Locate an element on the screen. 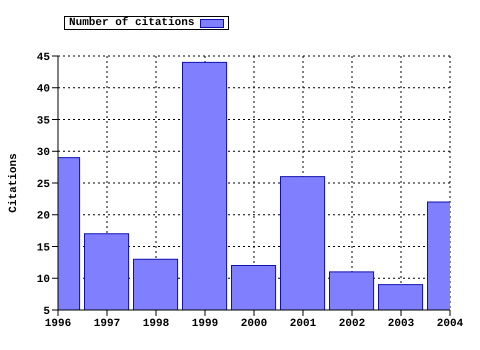 The image size is (480, 350). y-tick-label: 40 is located at coordinates (43, 90).